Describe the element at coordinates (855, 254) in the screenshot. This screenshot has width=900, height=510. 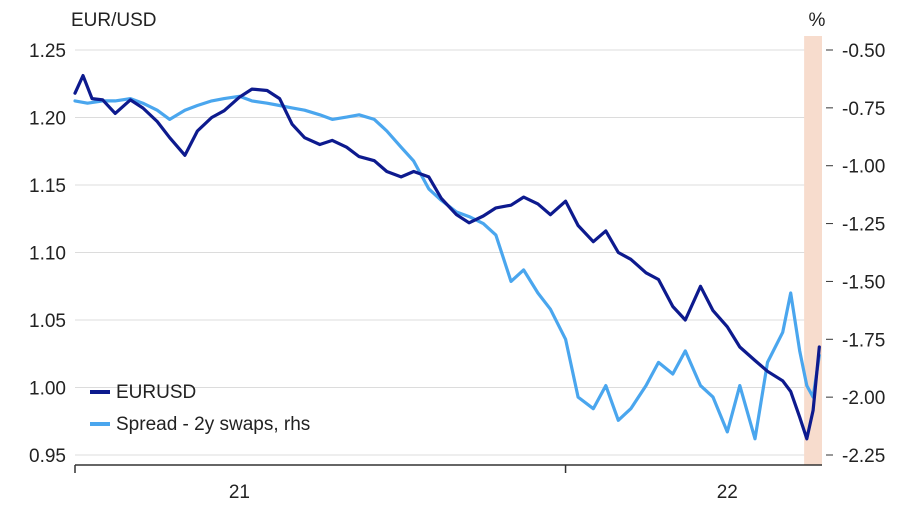
I see `right-axis-ticks: -0.50 -0.75 -1.00 -1.25 -1.50 -1.75 -2.00 -2.25` at that location.